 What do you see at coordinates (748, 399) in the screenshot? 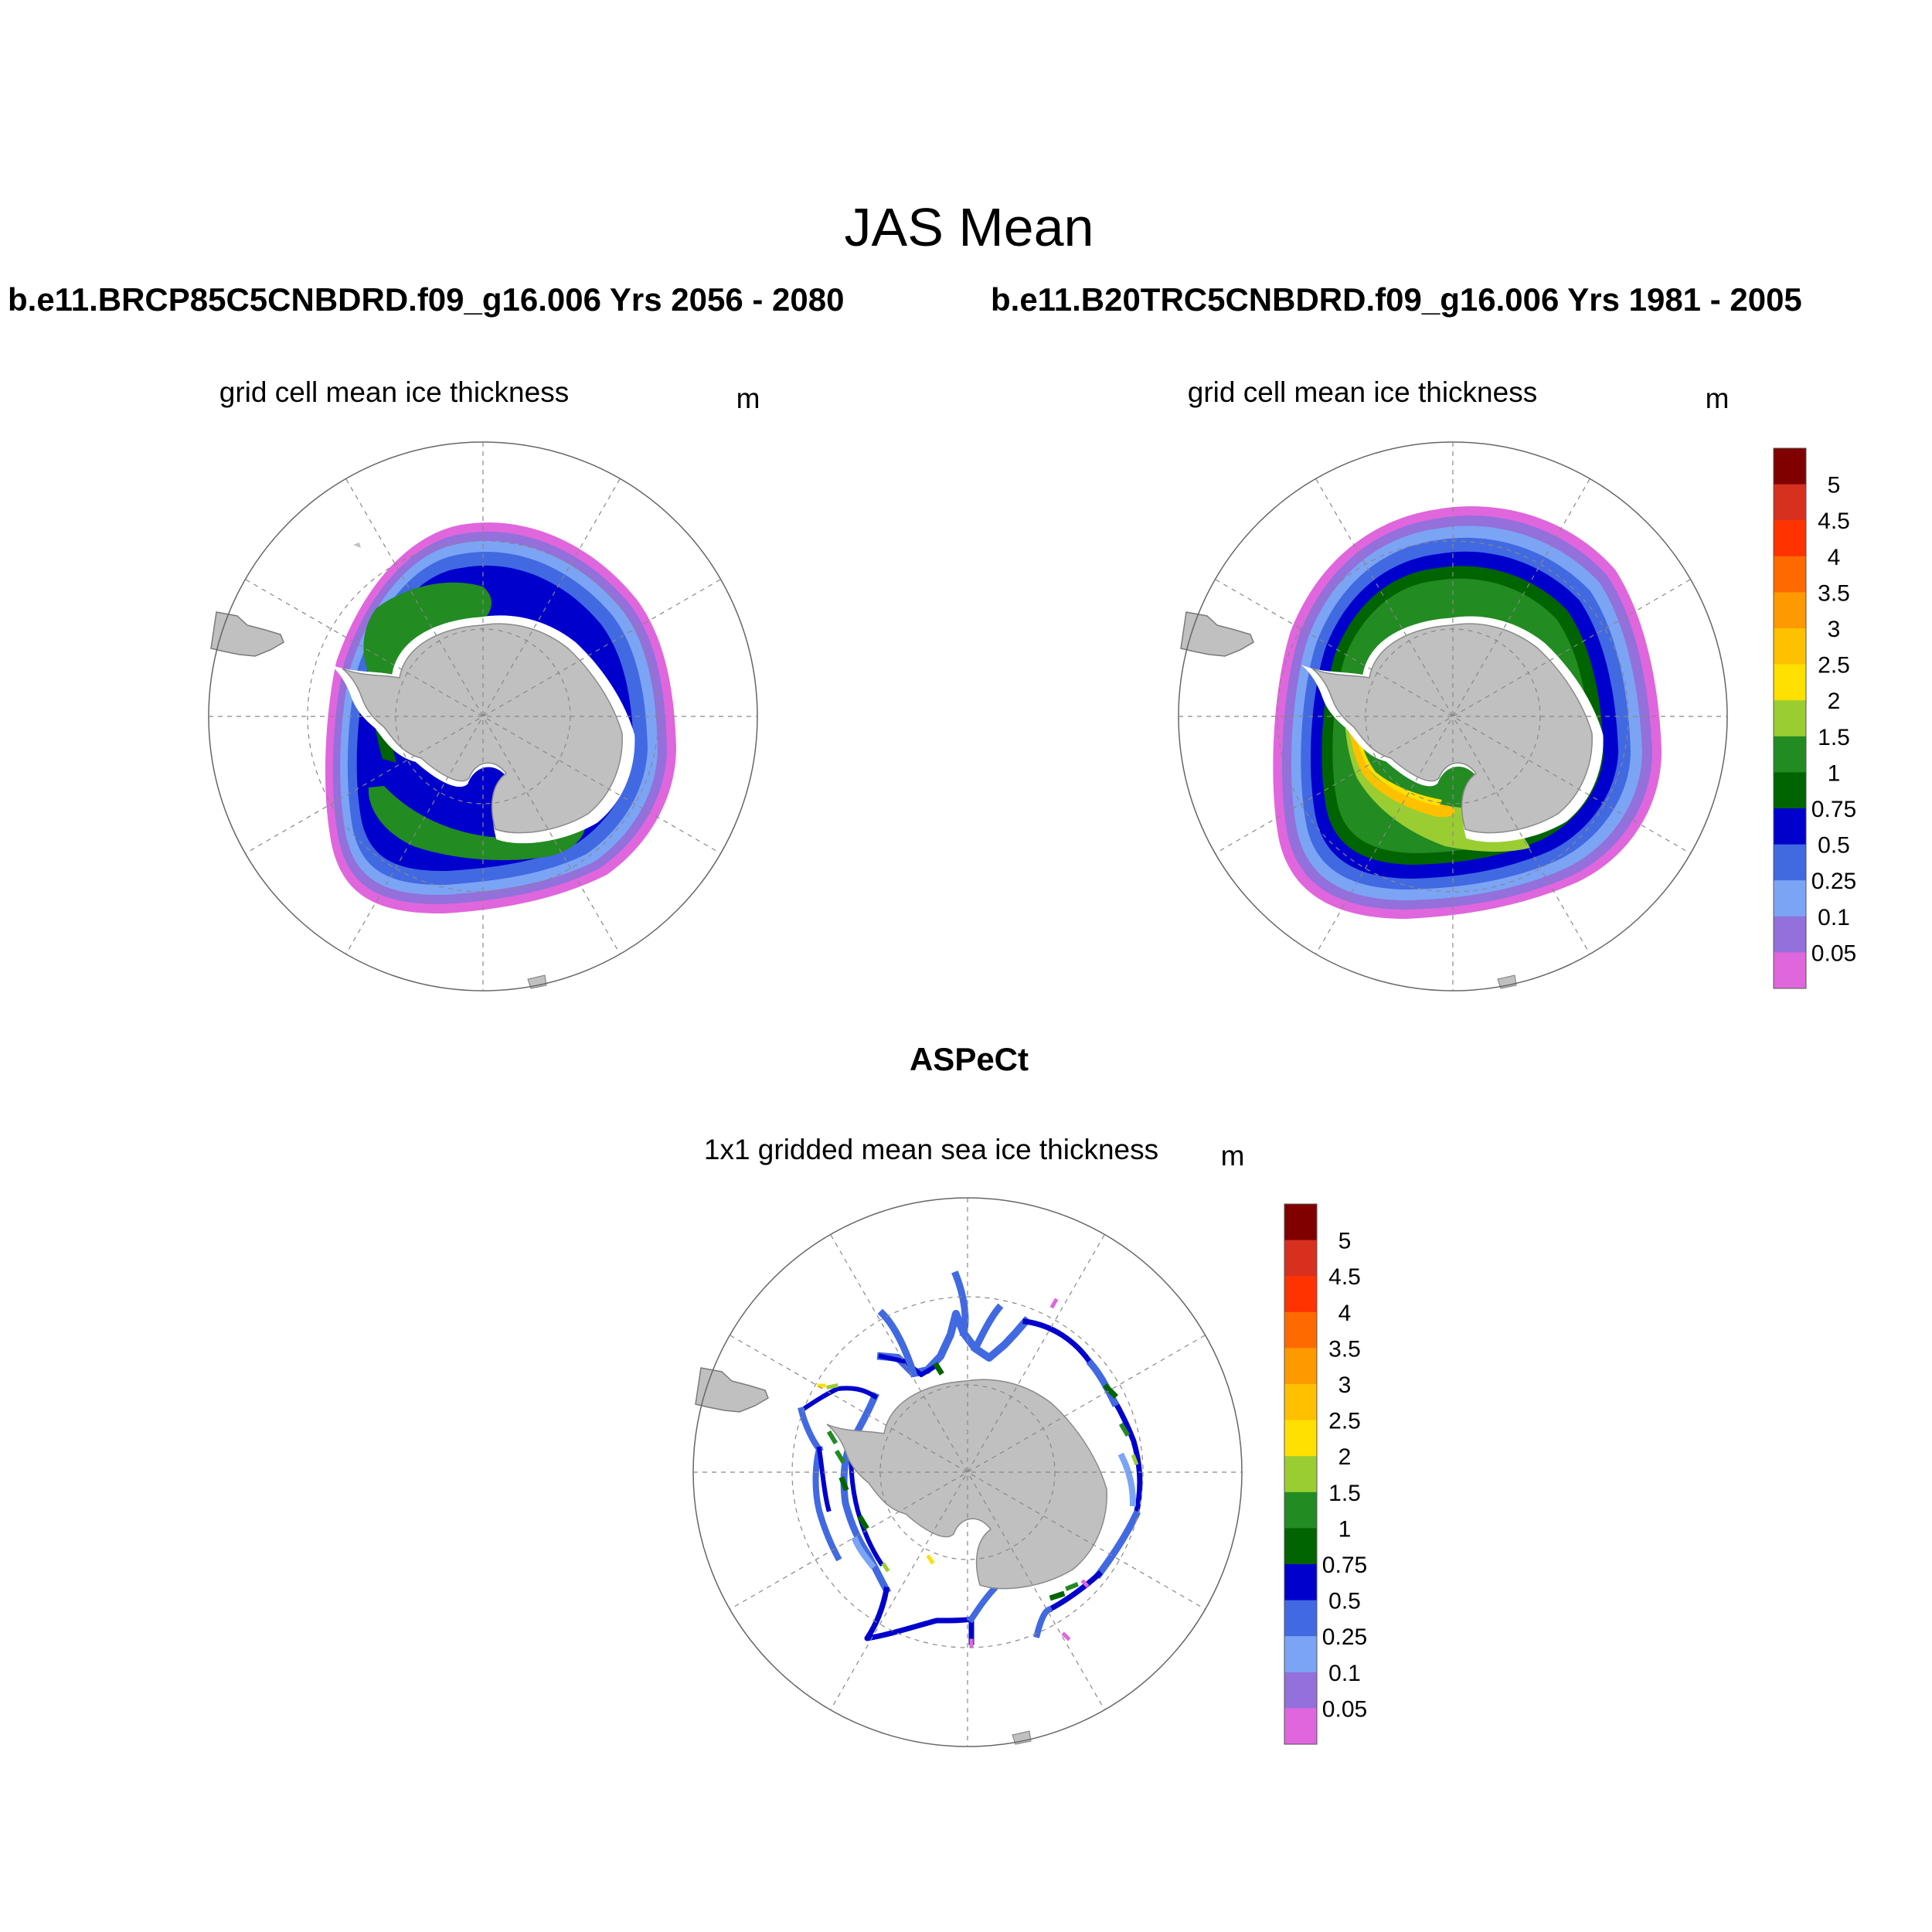
I see `panel-1-units: m` at bounding box center [748, 399].